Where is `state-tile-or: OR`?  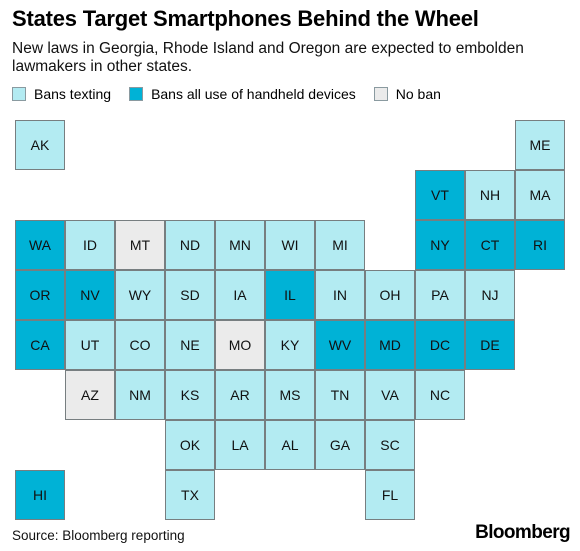 state-tile-or: OR is located at coordinates (40, 295).